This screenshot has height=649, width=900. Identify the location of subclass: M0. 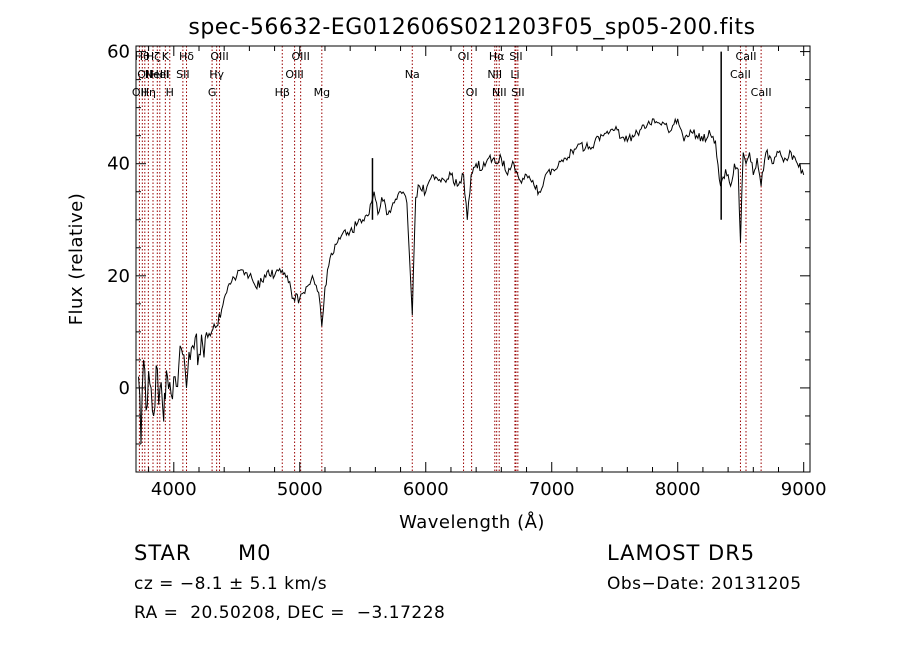
(255, 553).